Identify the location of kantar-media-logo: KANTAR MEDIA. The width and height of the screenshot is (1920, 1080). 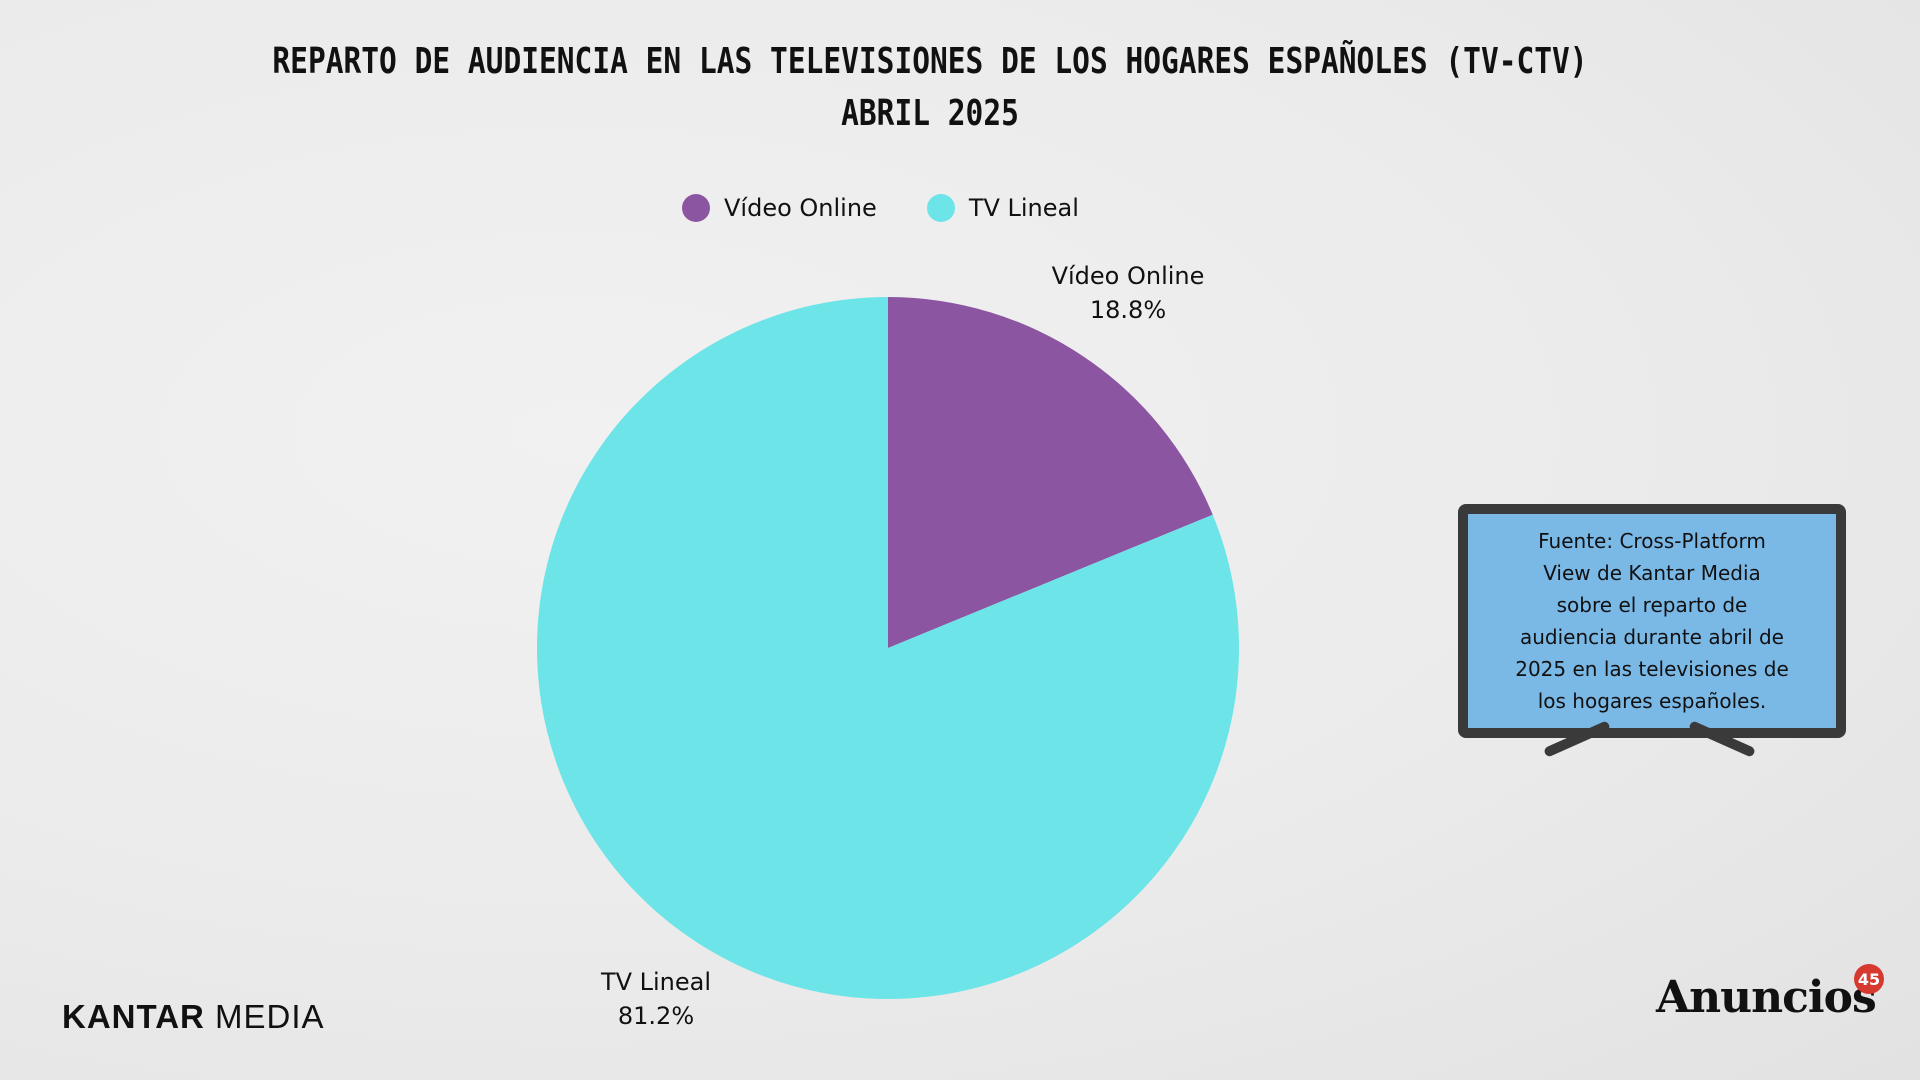
(193, 1017).